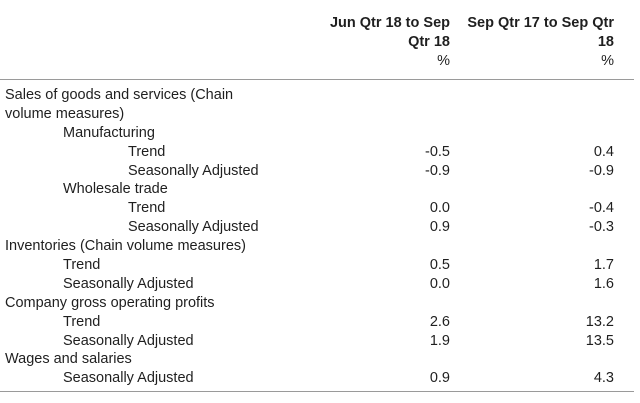 This screenshot has width=640, height=403. Describe the element at coordinates (109, 132) in the screenshot. I see `row-label: Manufacturing` at that location.